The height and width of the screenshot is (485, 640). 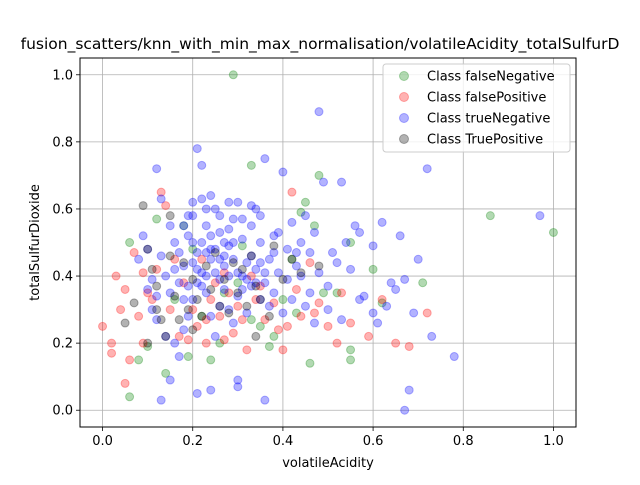 What do you see at coordinates (485, 140) in the screenshot?
I see `legend-label: Class TruePositive` at bounding box center [485, 140].